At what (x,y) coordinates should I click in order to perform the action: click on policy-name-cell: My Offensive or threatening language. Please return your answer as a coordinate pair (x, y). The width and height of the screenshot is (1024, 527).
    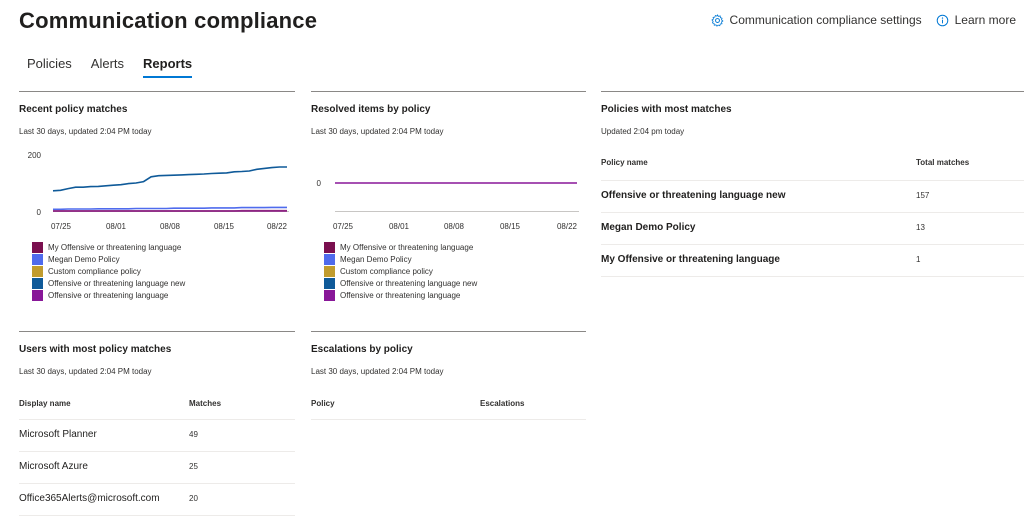
    Looking at the image, I should click on (690, 259).